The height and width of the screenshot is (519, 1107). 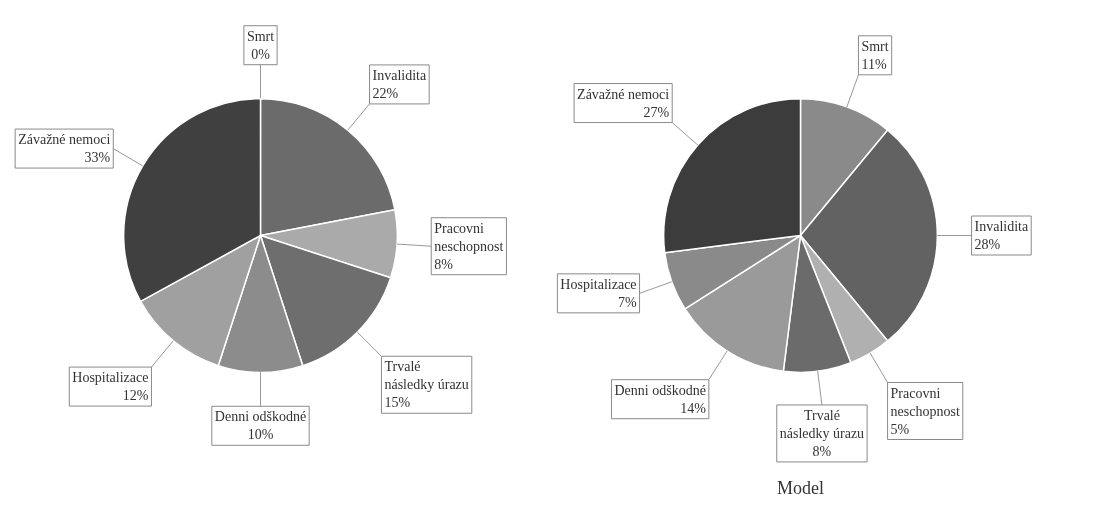 What do you see at coordinates (987, 244) in the screenshot?
I see `data-label: 28%` at bounding box center [987, 244].